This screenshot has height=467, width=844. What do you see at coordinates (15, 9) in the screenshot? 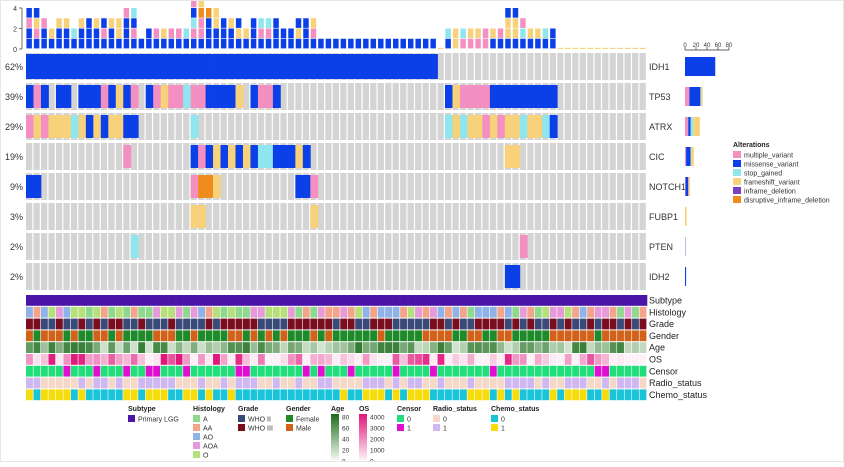
I see `top-axis-tick-label: 4` at bounding box center [15, 9].